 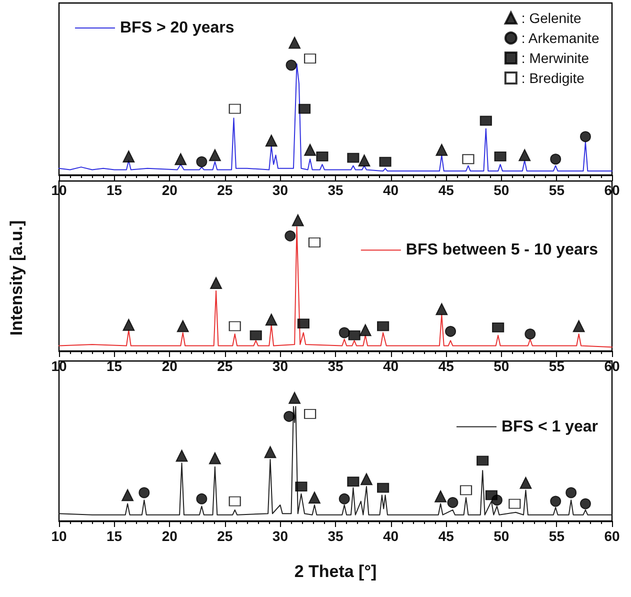 I want to click on x-axis-title: 2 Theta [°], so click(x=335, y=571).